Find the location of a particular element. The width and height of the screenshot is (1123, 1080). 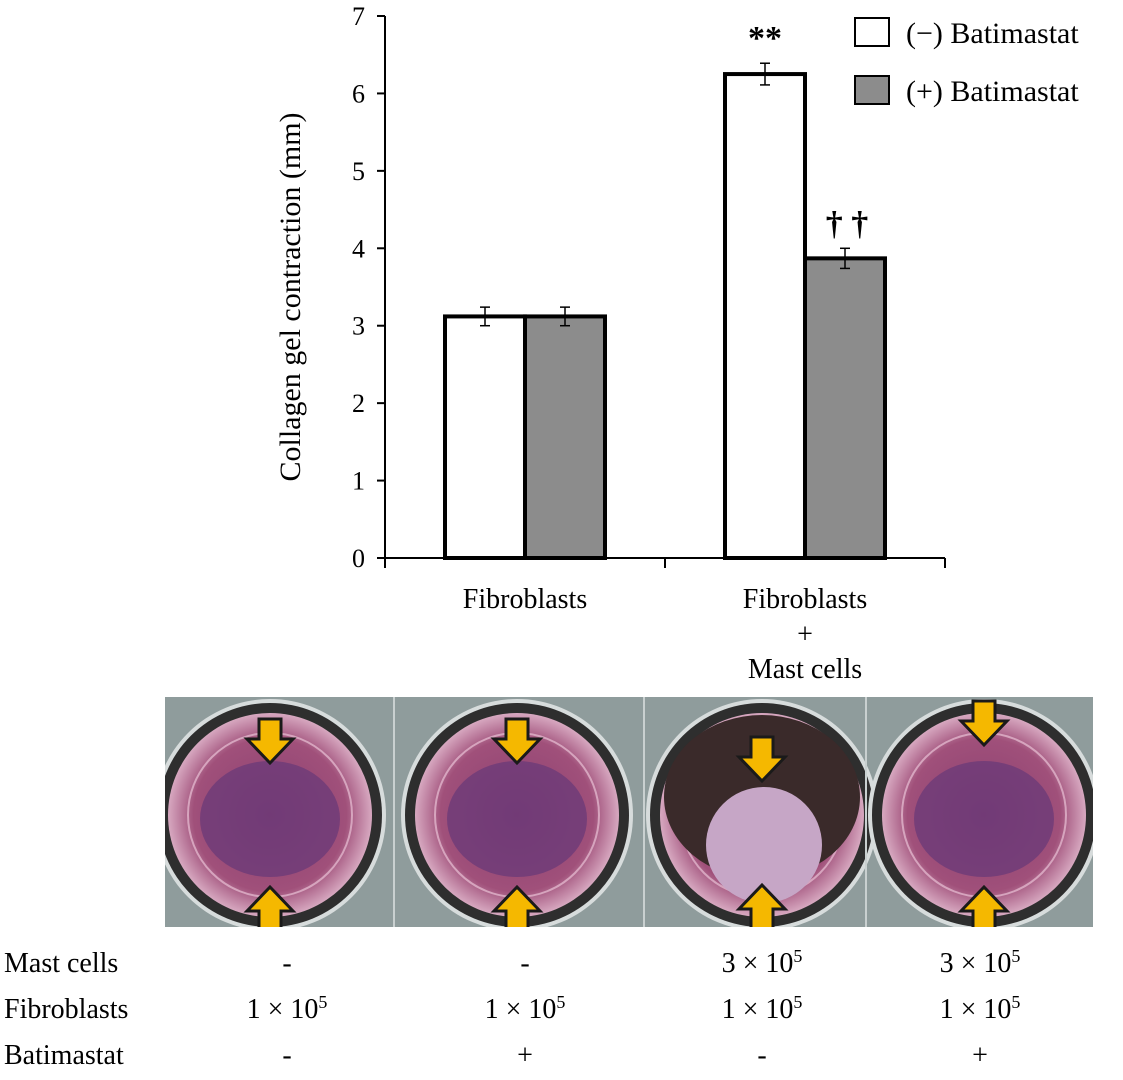

legend-label: (+) Batimastat is located at coordinates (992, 91).